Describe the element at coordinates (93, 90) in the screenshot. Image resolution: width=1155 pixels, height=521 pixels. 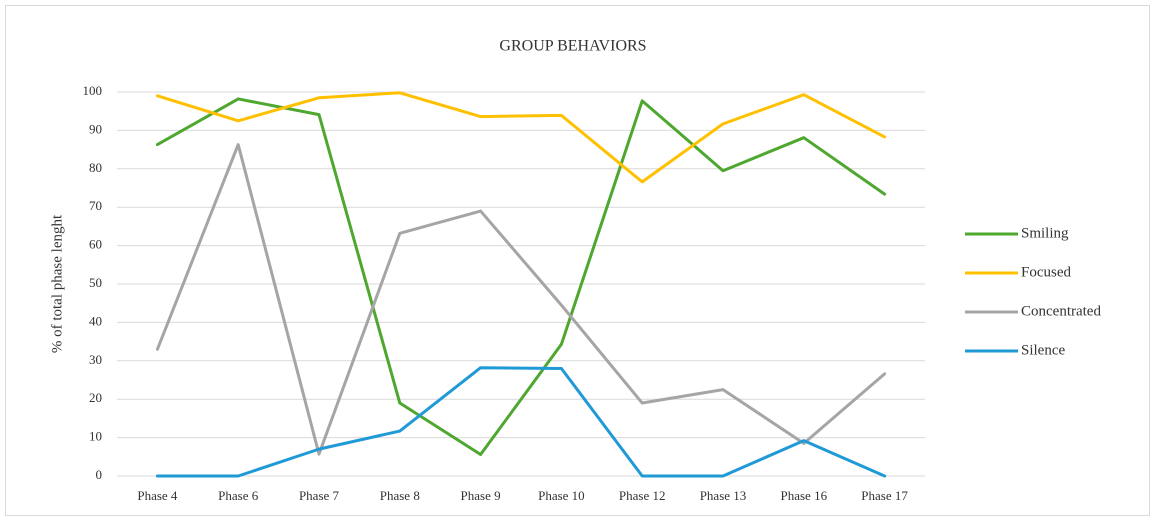
I see `y-tick-label: 100` at that location.